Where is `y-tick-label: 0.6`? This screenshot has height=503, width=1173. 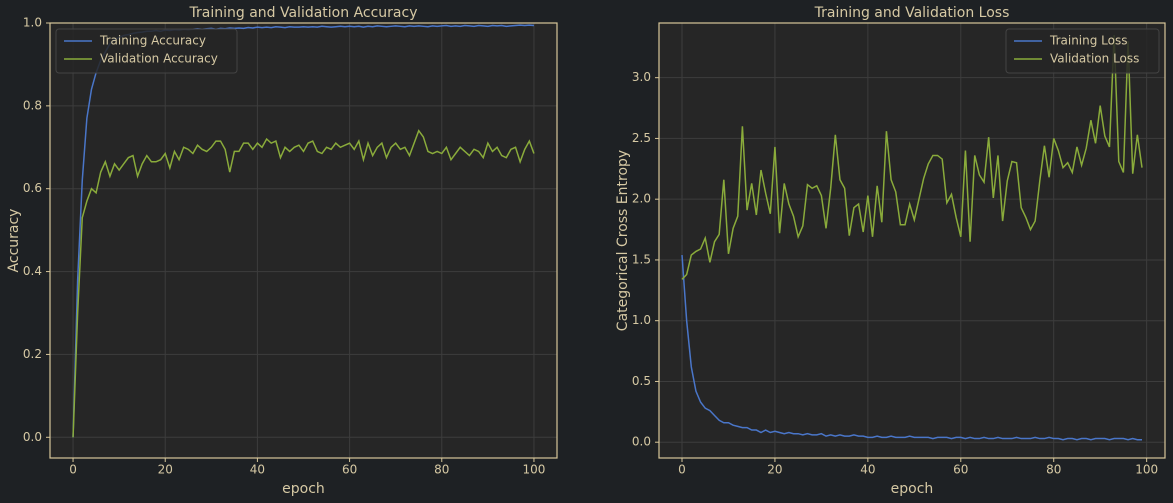
y-tick-label: 0.6 is located at coordinates (32, 188).